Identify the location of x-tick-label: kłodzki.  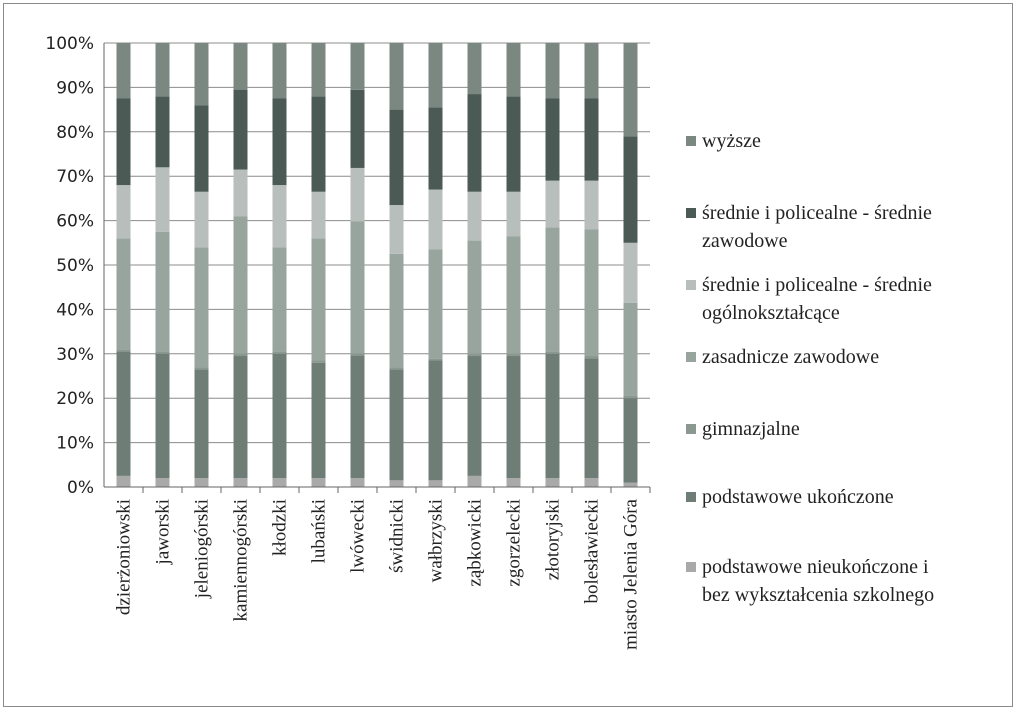
(280, 527).